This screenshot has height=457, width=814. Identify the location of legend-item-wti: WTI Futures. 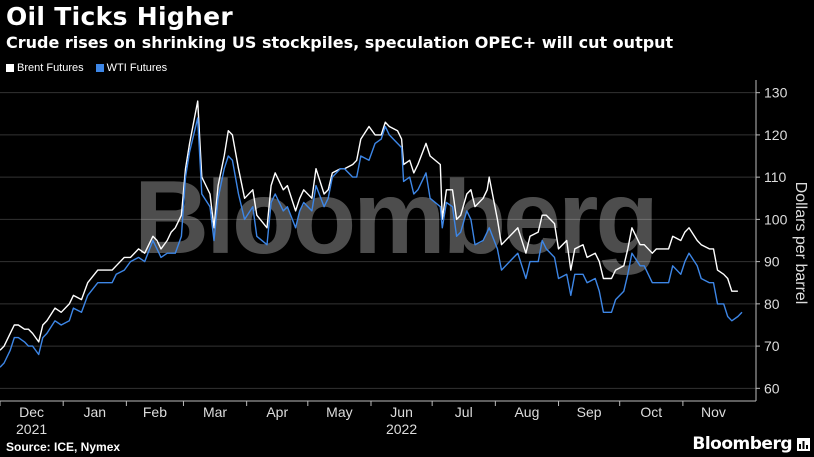
(131, 68).